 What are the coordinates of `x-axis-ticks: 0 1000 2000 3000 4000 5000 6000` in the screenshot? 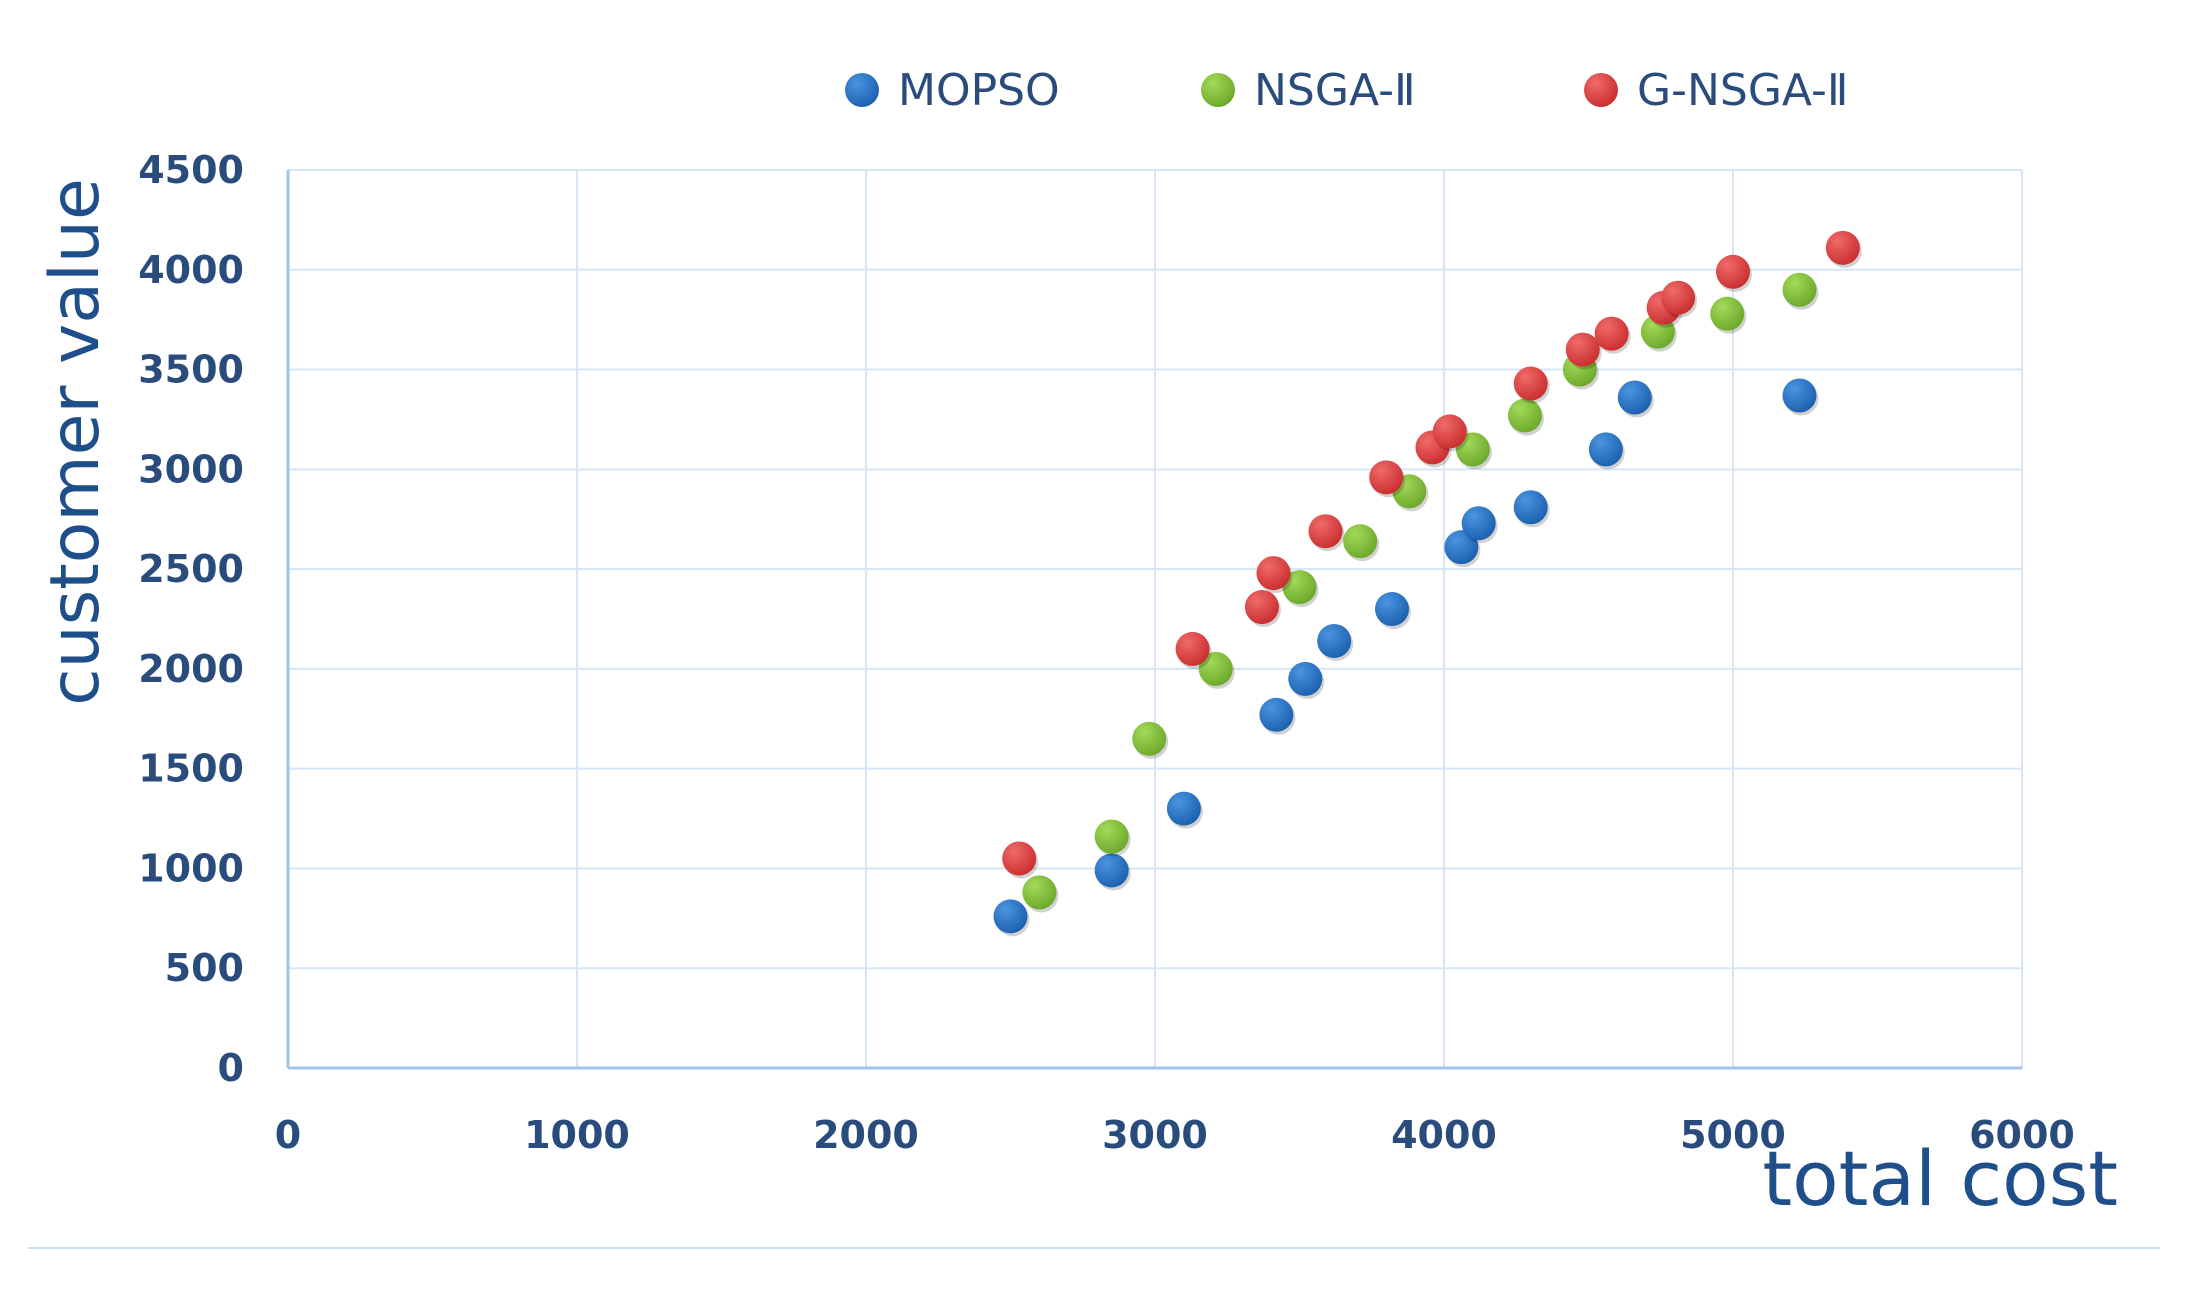 It's located at (1175, 1135).